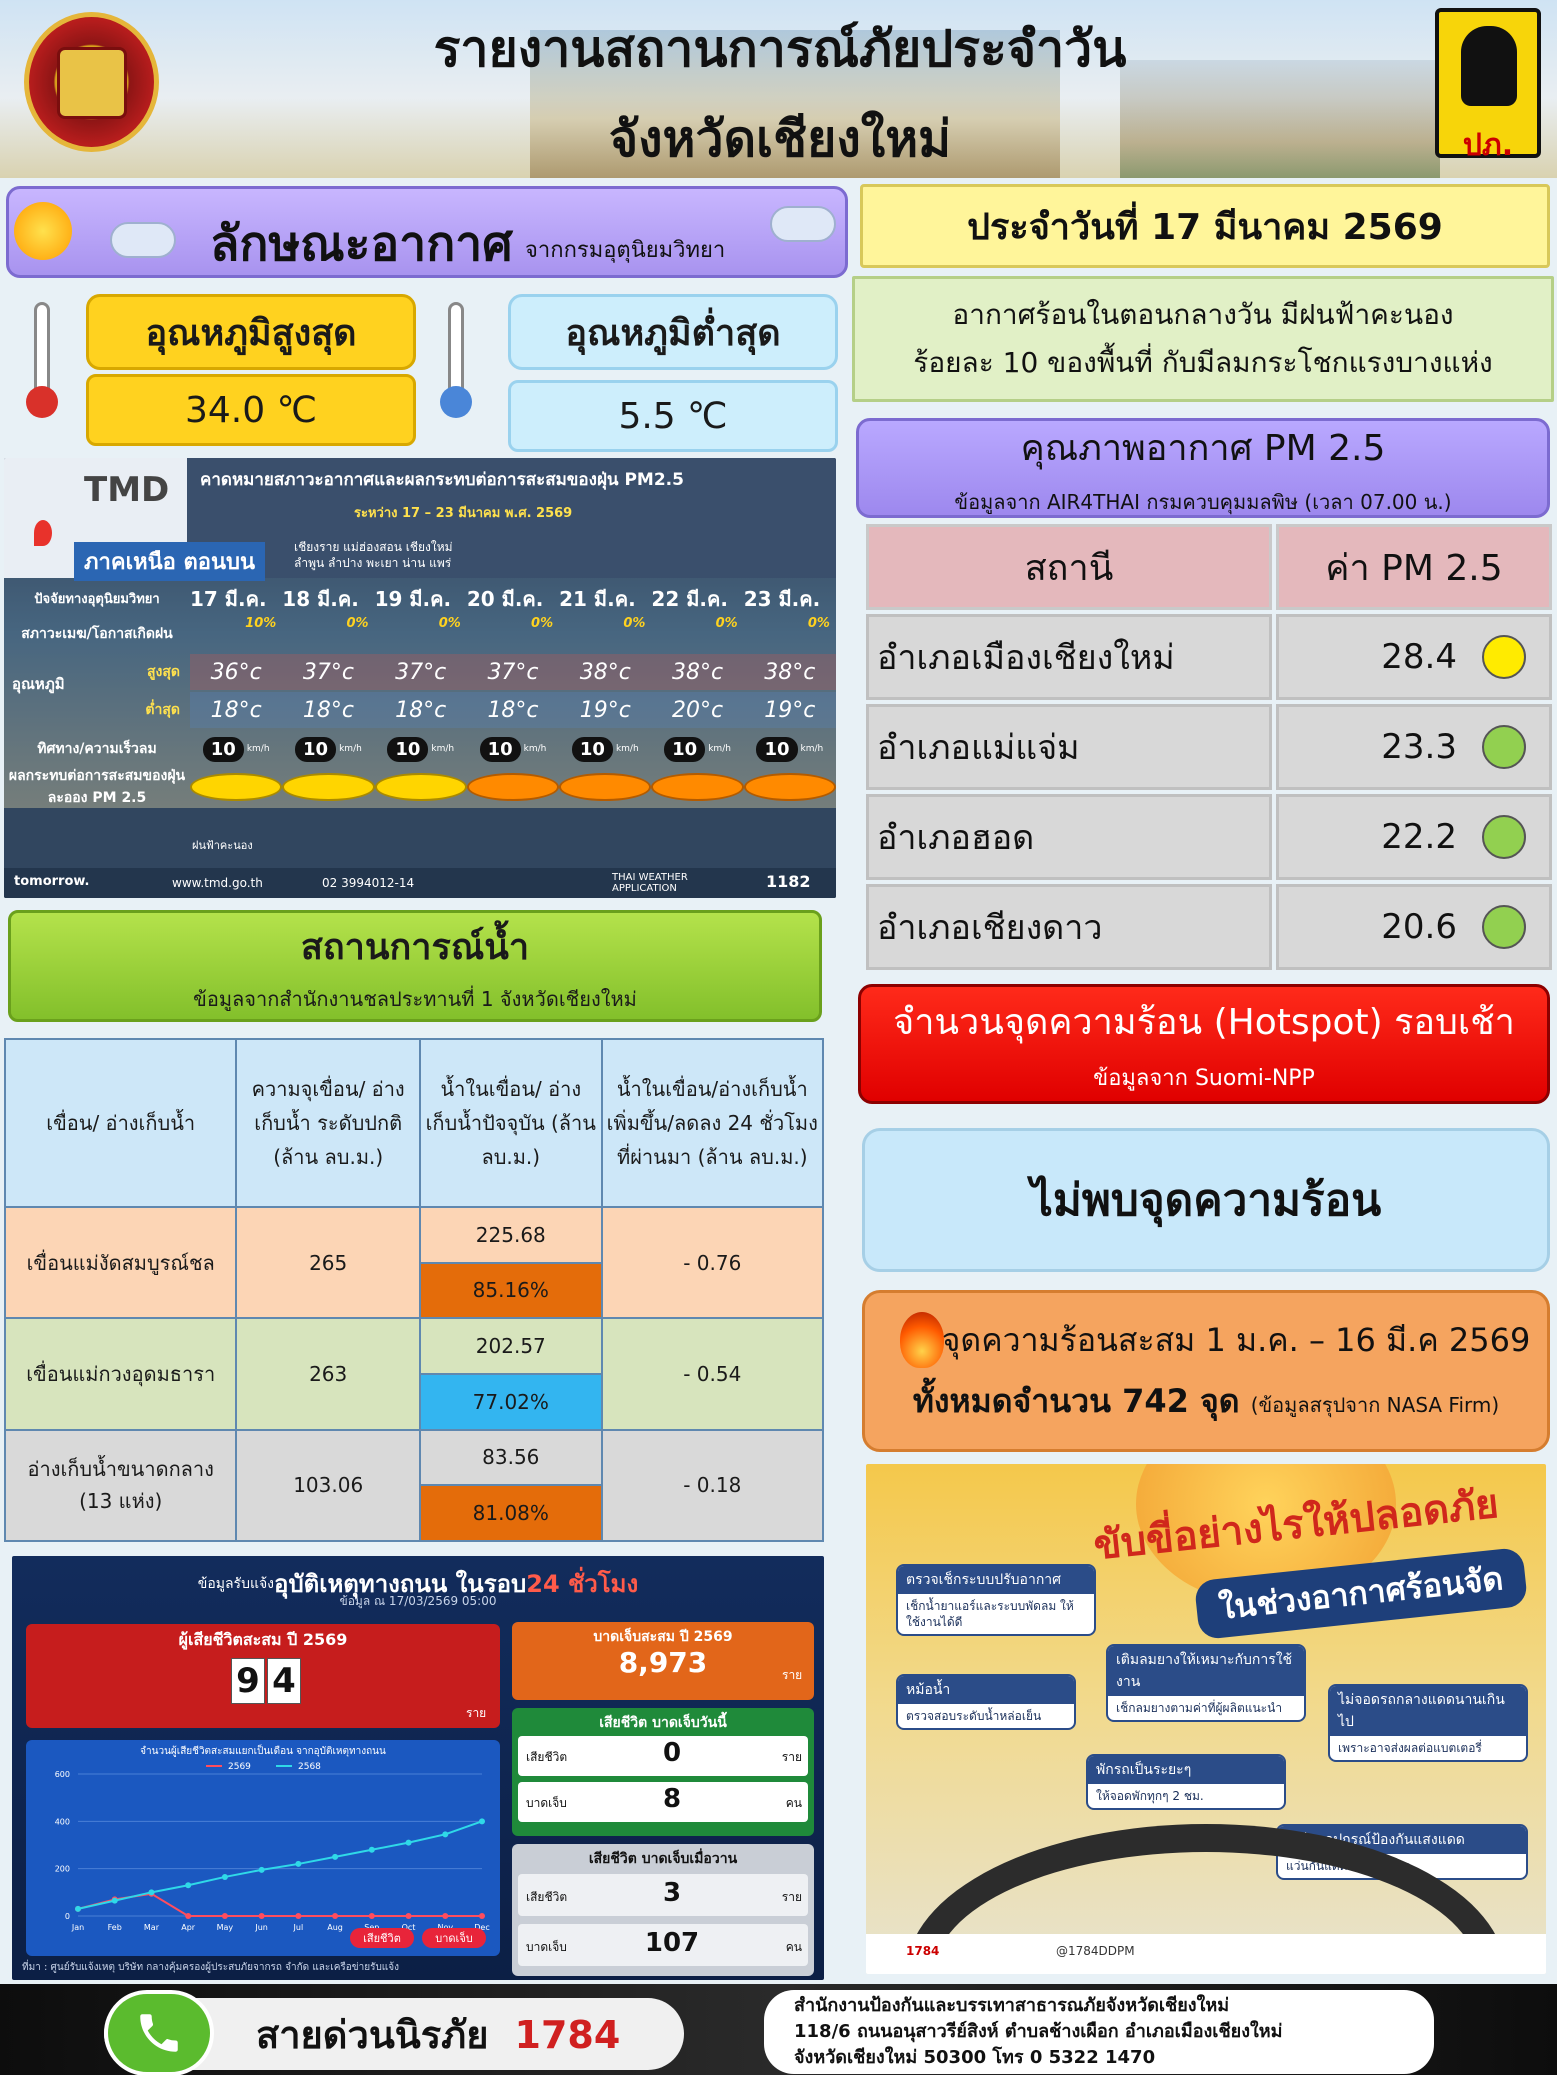  What do you see at coordinates (143, 240) in the screenshot?
I see `cloud-icon` at bounding box center [143, 240].